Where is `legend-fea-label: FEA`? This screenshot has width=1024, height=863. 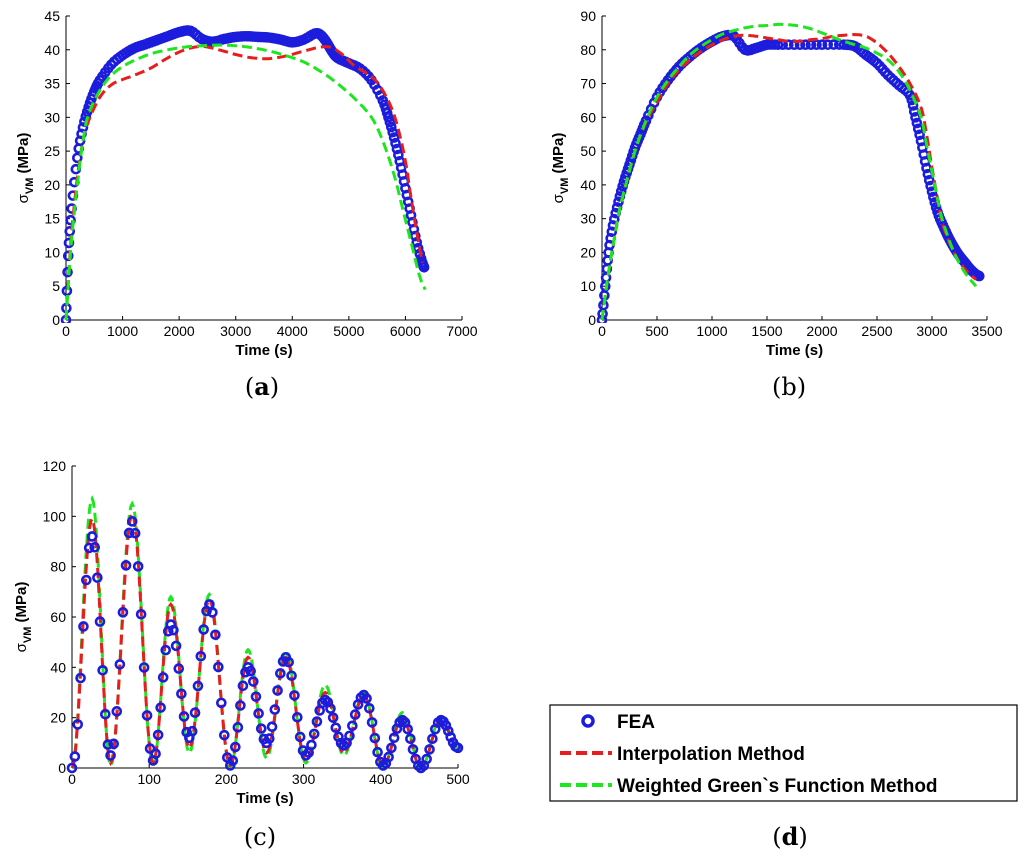
legend-fea-label: FEA is located at coordinates (636, 722).